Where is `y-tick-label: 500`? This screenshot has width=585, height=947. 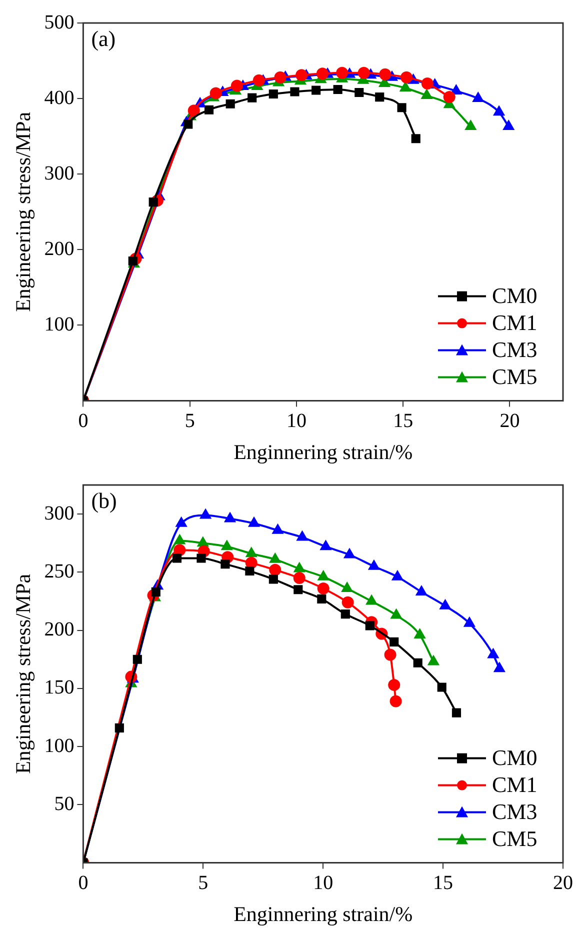
y-tick-label: 500 is located at coordinates (59, 22).